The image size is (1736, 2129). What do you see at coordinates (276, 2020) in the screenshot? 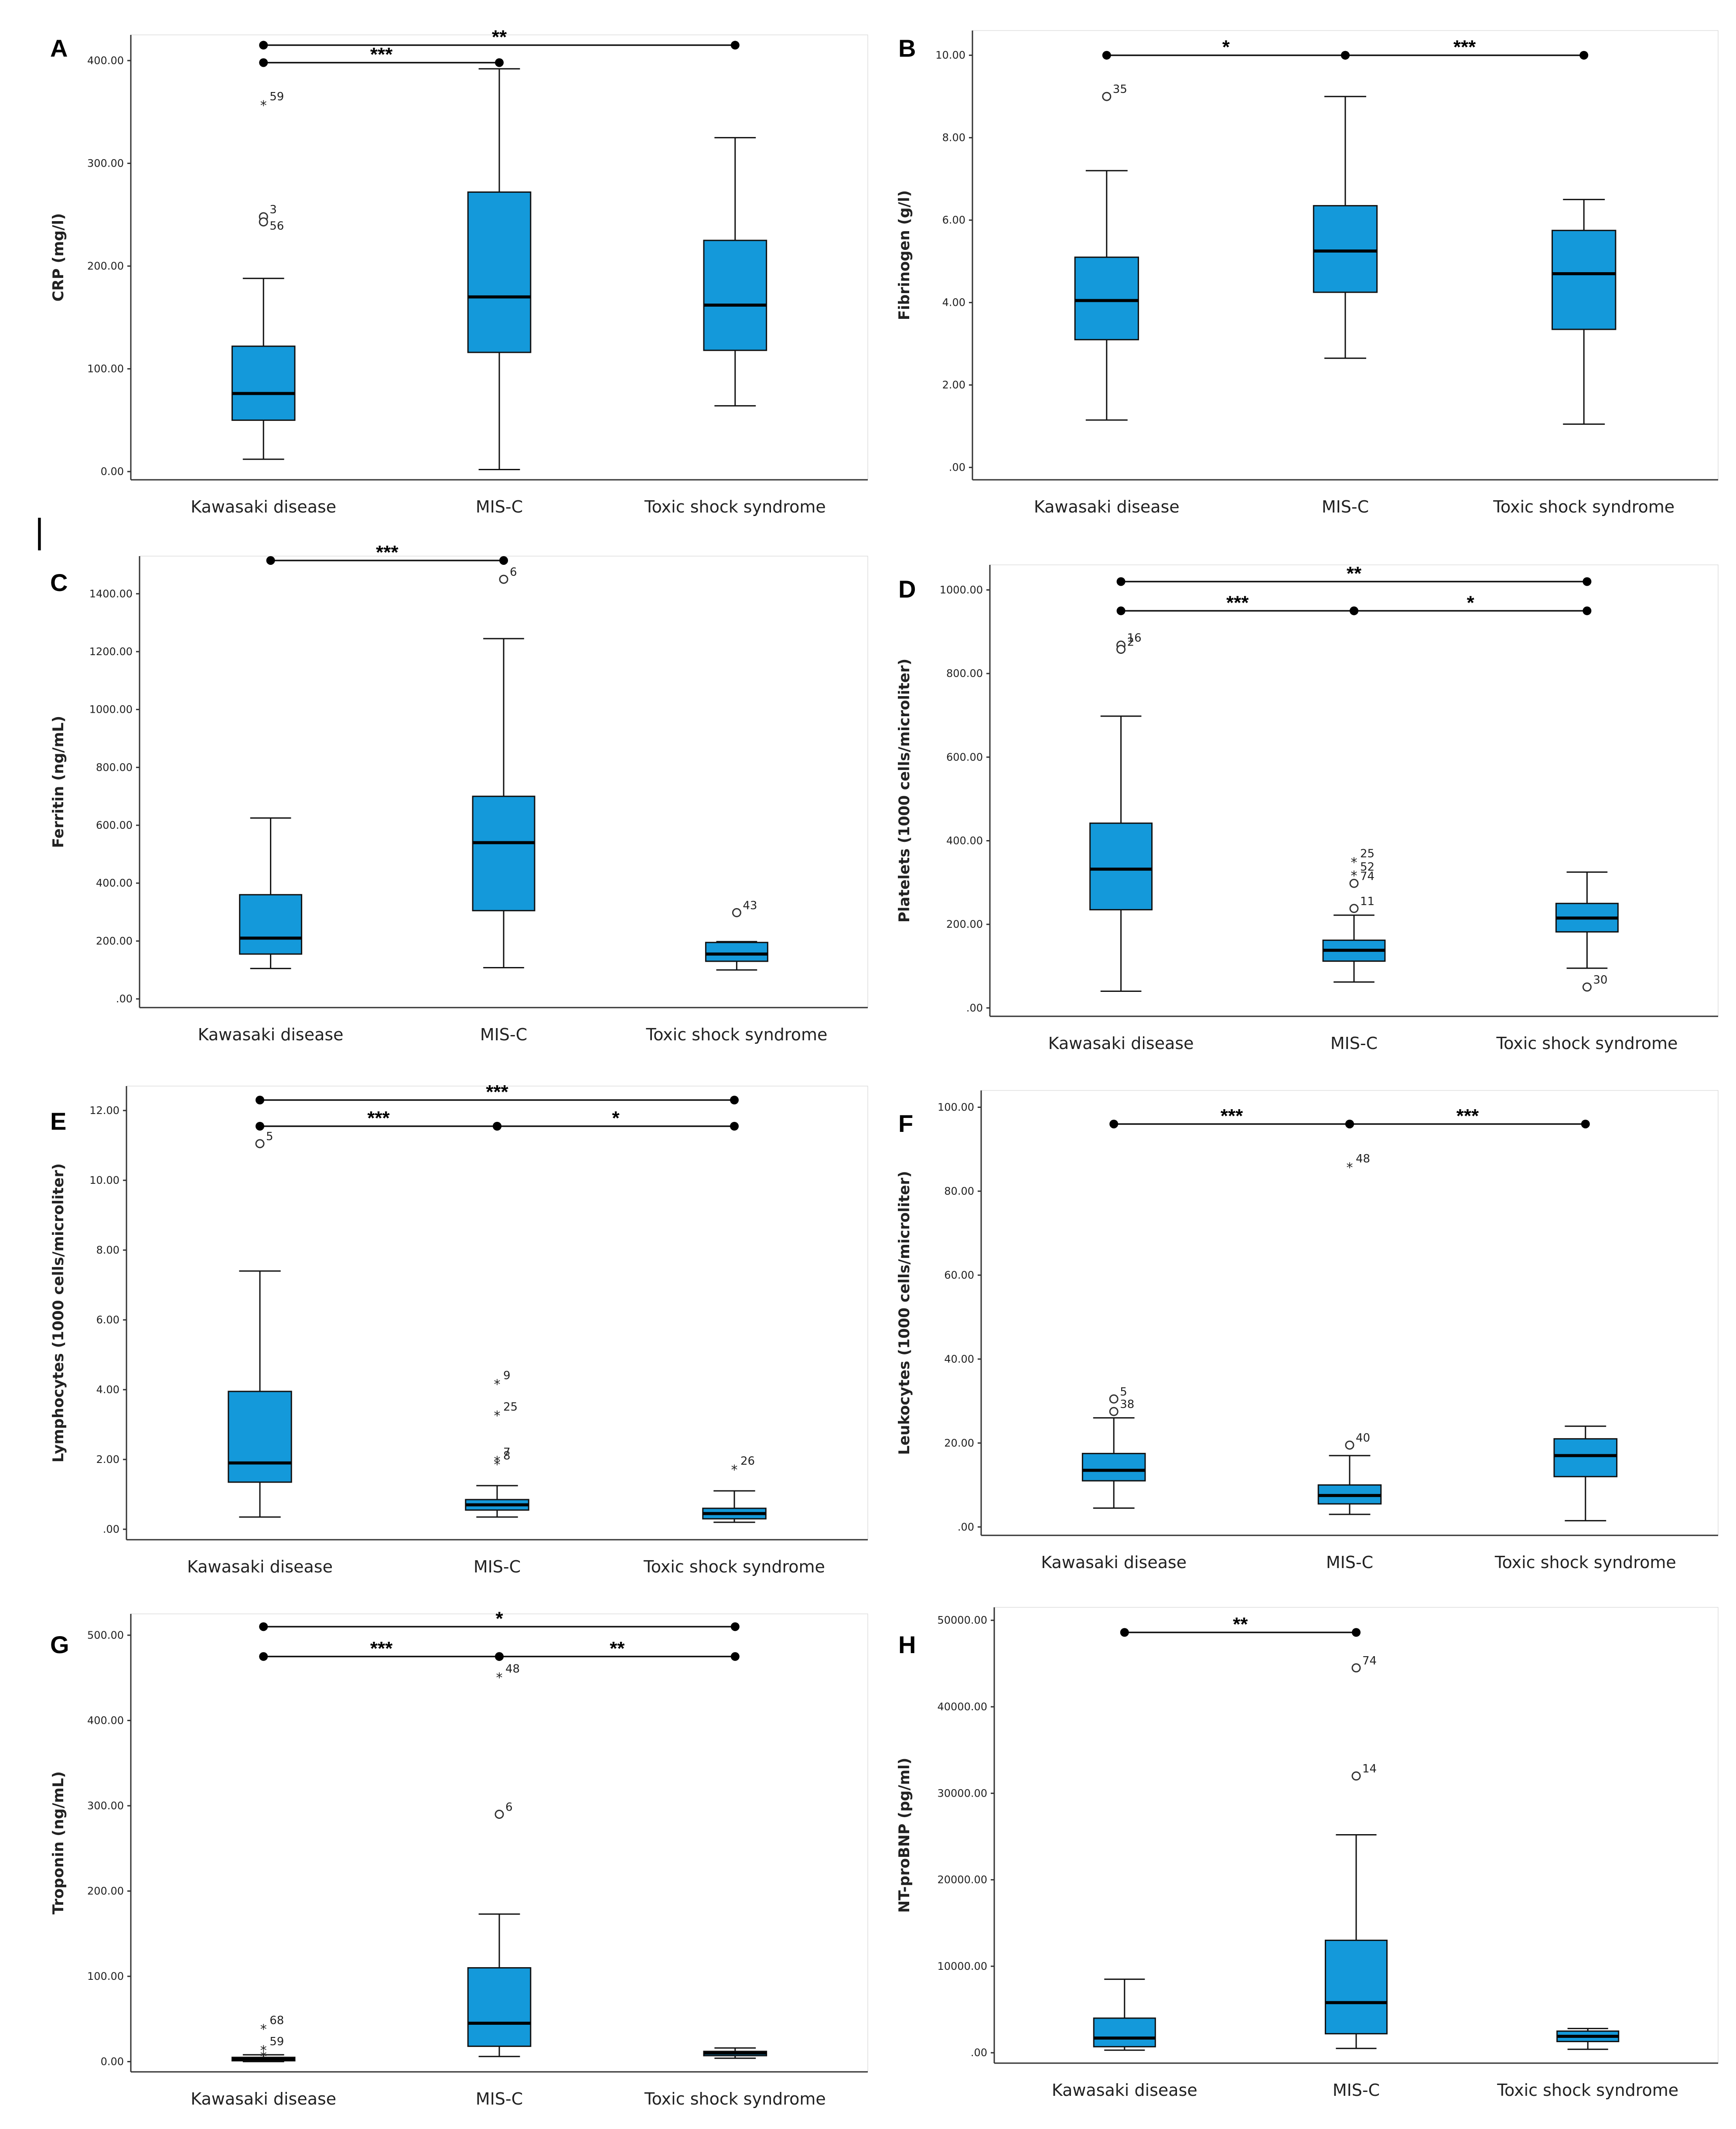
I see `outlier-label: 68` at bounding box center [276, 2020].